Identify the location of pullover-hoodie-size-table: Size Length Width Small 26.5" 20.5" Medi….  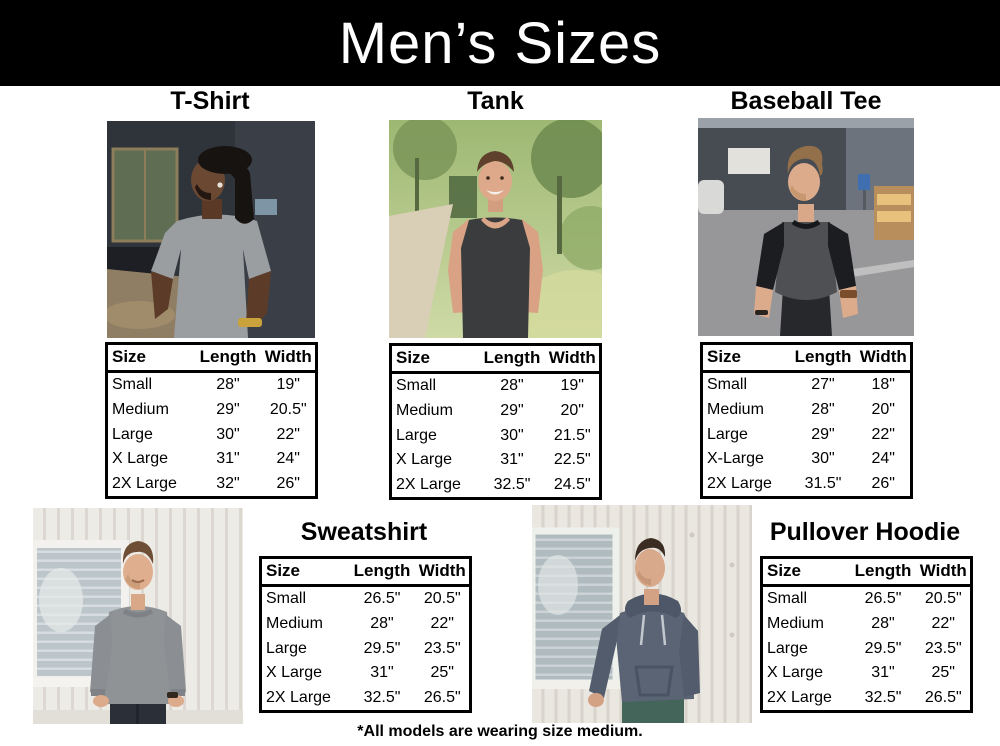
(866, 635).